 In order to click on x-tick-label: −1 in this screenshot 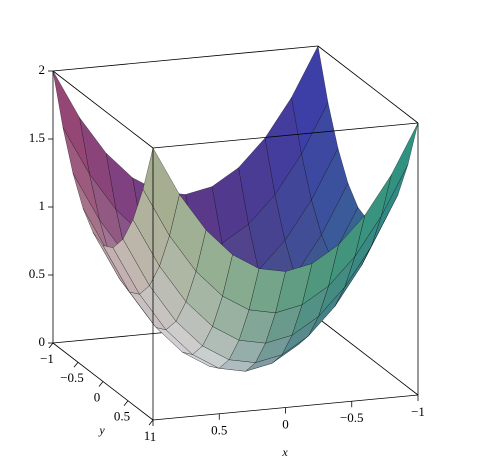, I will do `click(418, 411)`.